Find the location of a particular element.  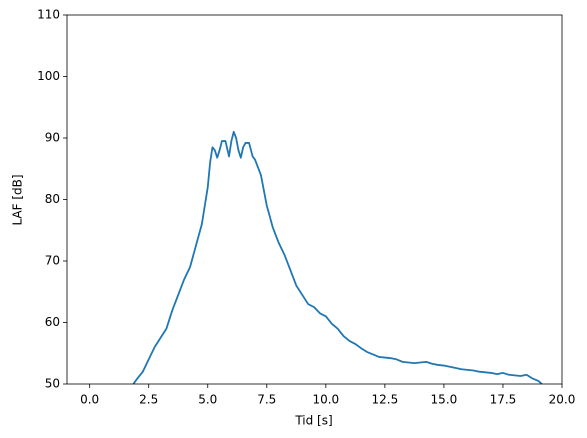

x-tick-label: 0.0 is located at coordinates (89, 400).